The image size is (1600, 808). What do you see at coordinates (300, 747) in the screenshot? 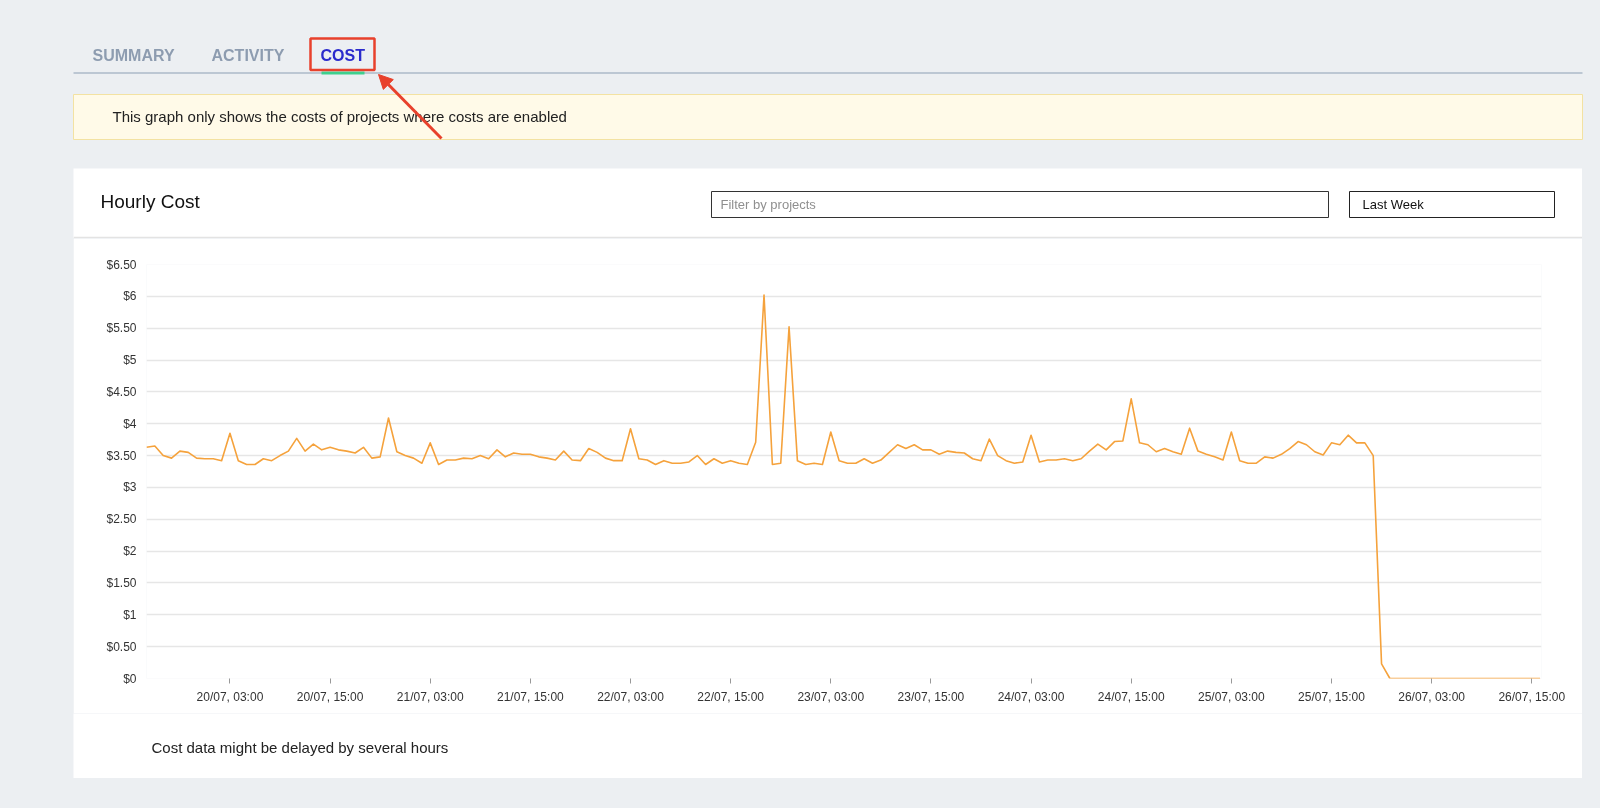
I see `text: Cost data might be delayed by several hours` at bounding box center [300, 747].